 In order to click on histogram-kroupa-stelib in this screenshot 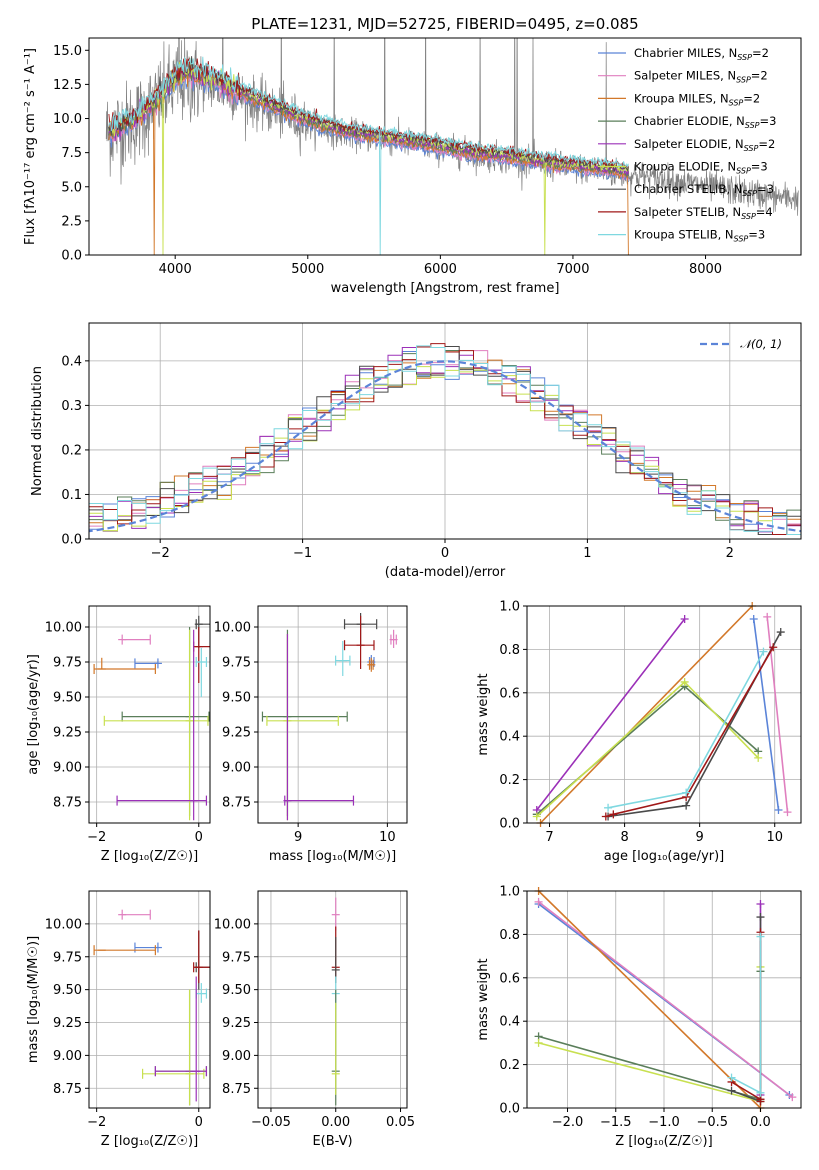, I will do `click(445, 440)`.